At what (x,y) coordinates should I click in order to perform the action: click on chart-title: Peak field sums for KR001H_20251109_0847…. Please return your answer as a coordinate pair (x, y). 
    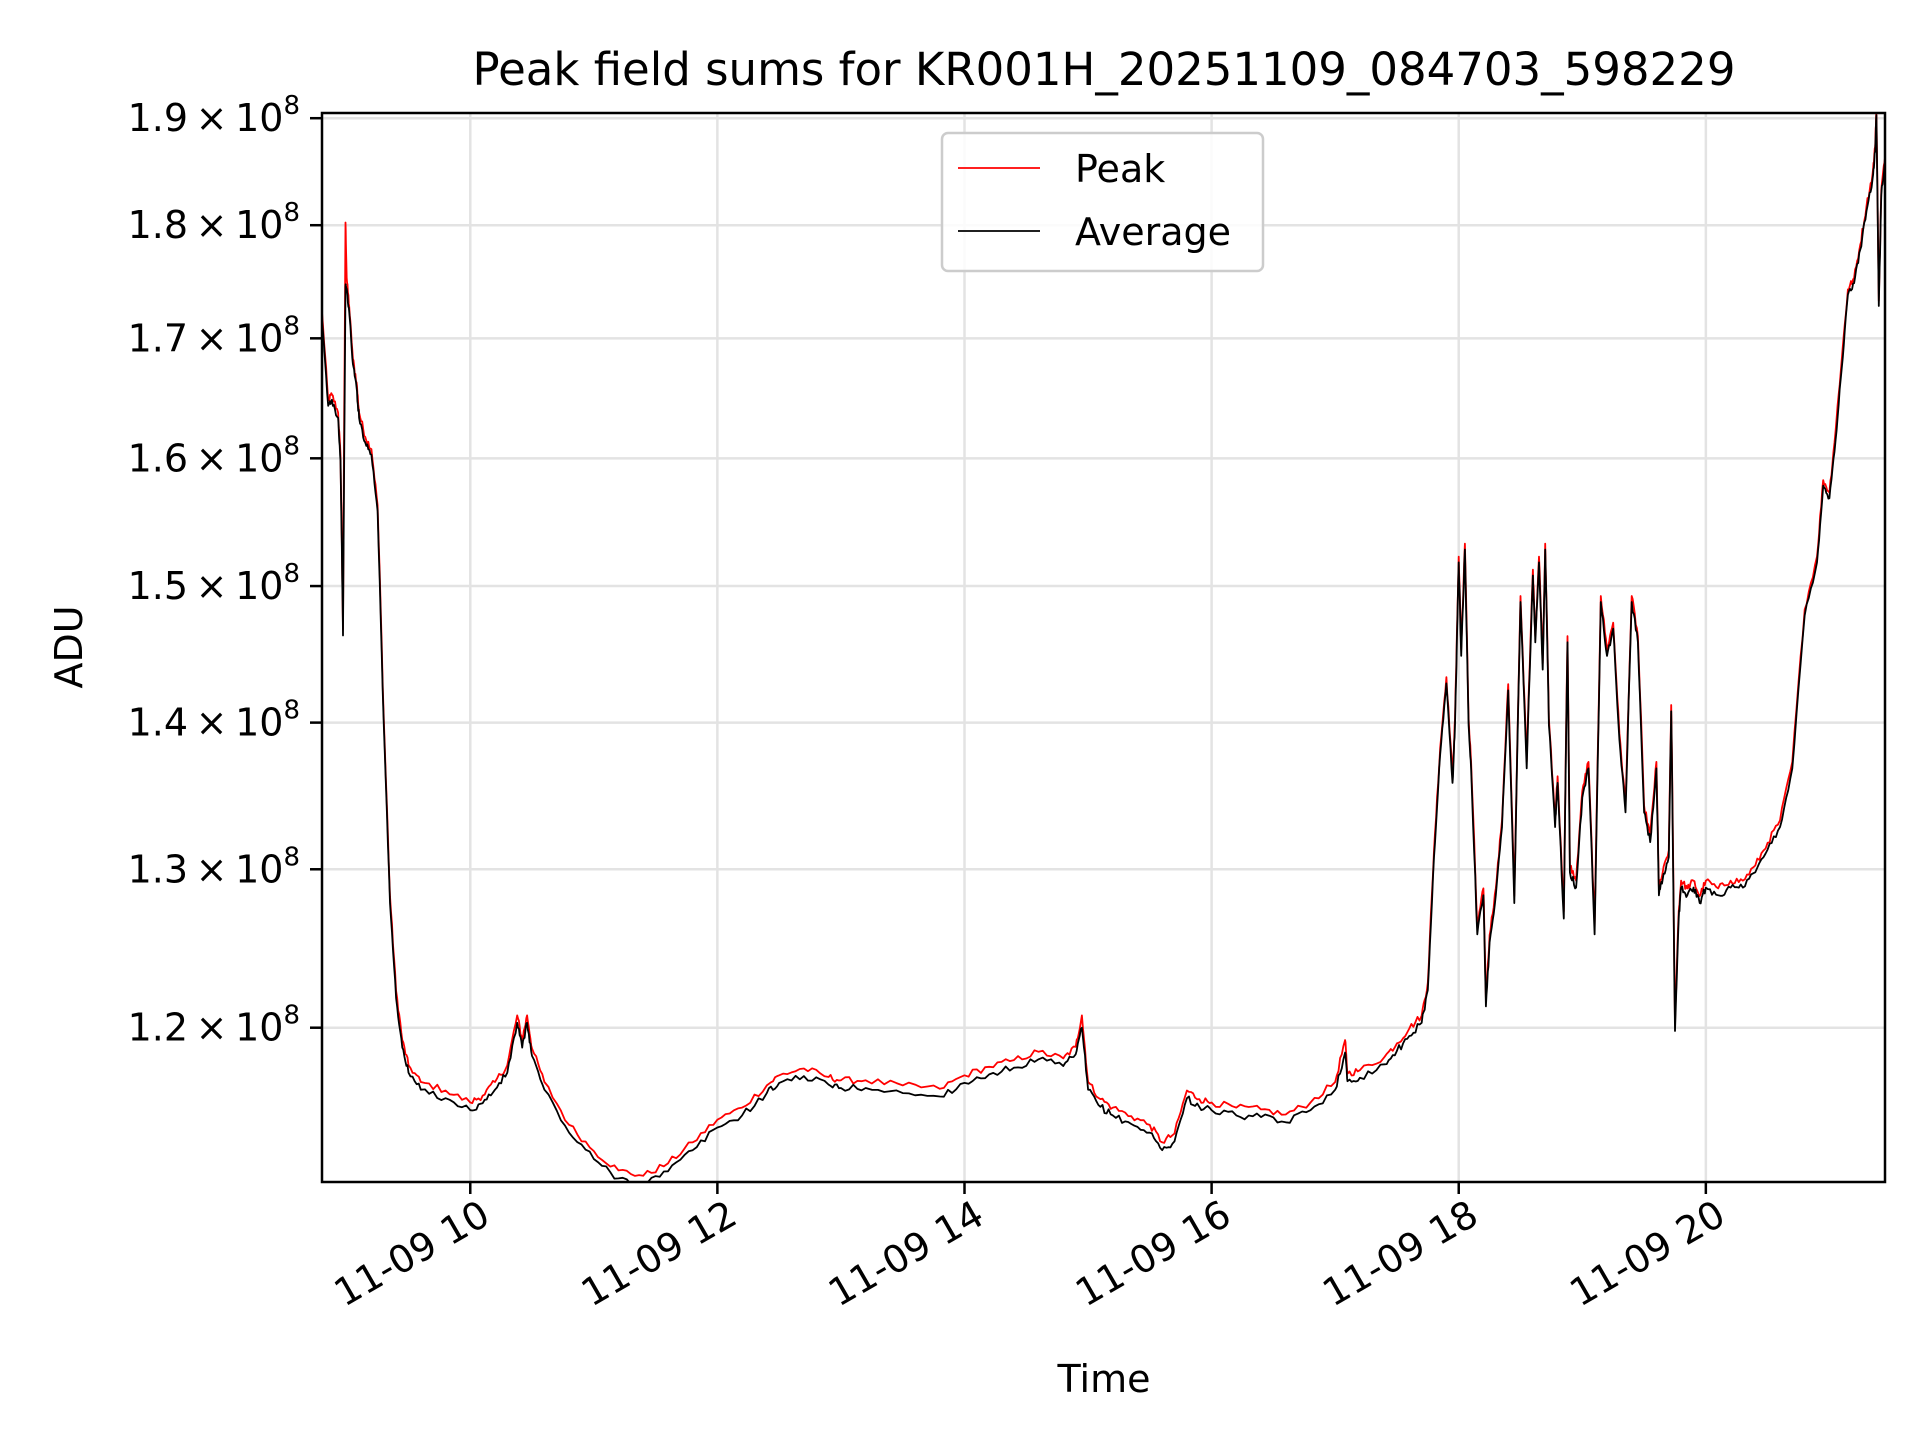
    Looking at the image, I should click on (1104, 69).